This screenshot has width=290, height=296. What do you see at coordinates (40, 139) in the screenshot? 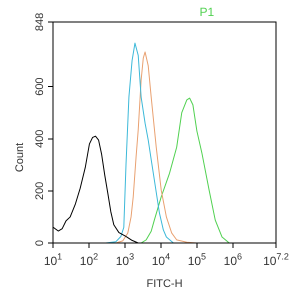
I see `y-tick-label: 400` at bounding box center [40, 139].